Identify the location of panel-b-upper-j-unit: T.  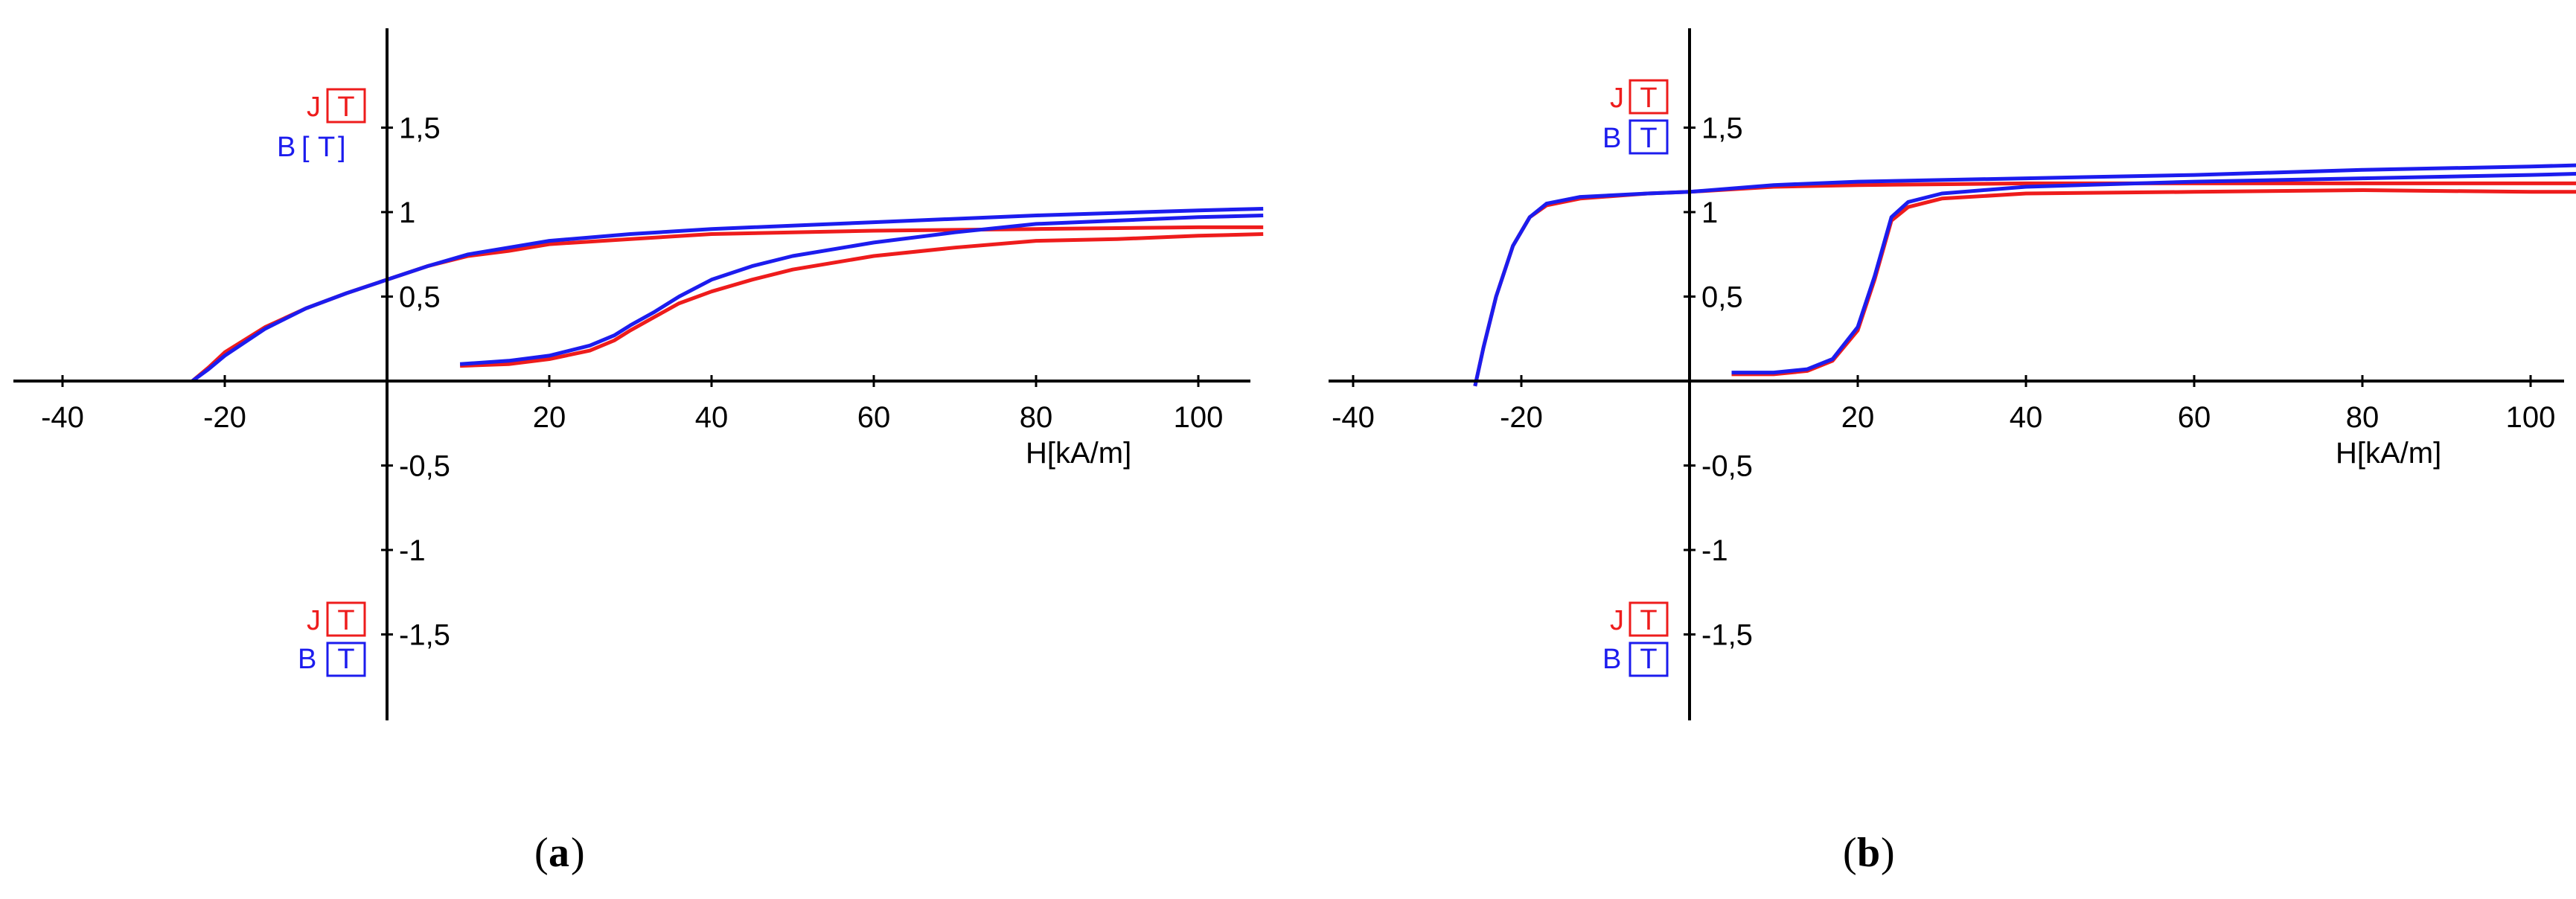
(1648, 99).